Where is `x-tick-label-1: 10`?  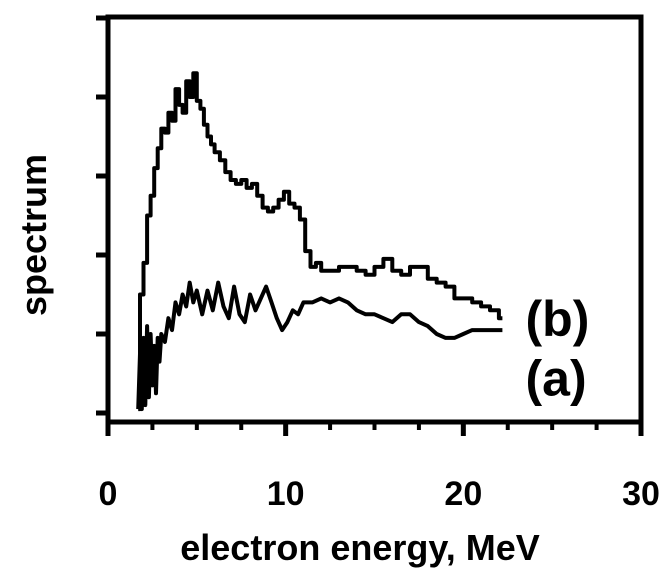
x-tick-label-1: 10 is located at coordinates (286, 494).